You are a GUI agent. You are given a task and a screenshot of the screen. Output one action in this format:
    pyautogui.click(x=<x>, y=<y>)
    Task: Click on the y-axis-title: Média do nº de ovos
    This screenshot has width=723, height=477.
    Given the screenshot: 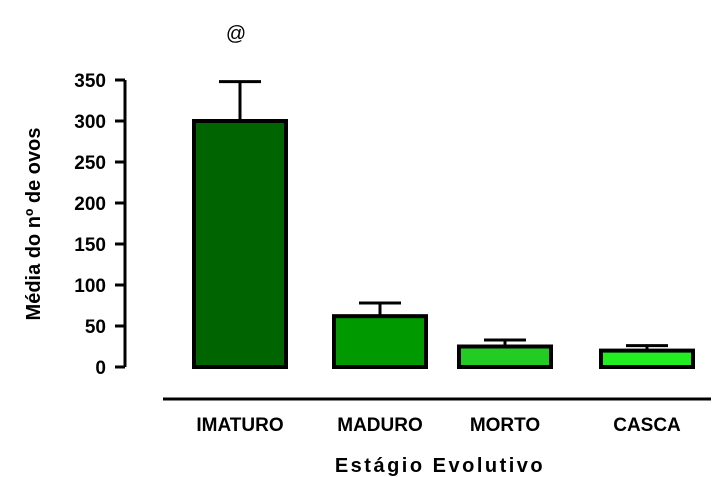 What is the action you would take?
    pyautogui.click(x=34, y=224)
    